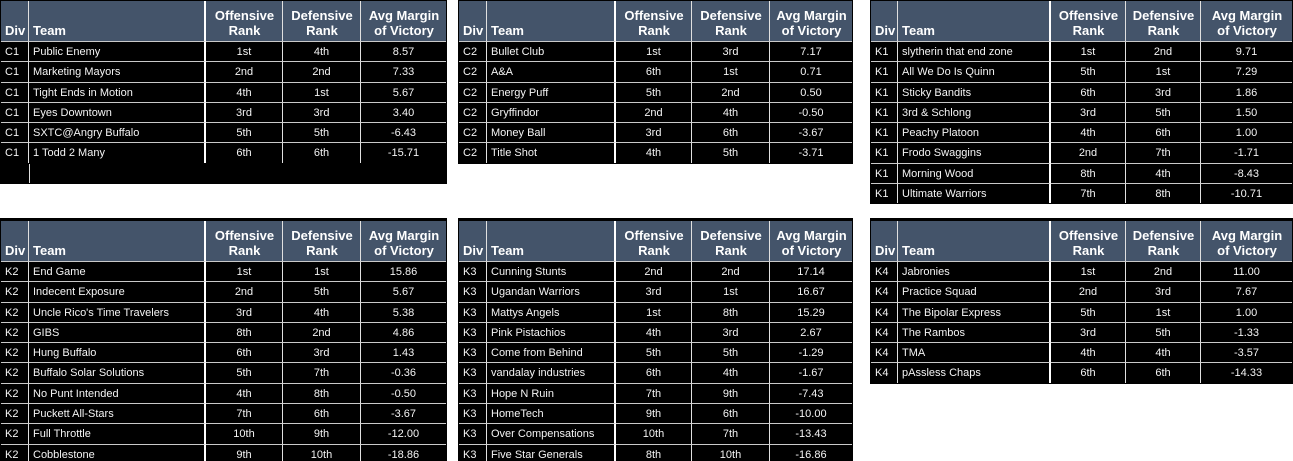 This screenshot has width=1293, height=461. Describe the element at coordinates (551, 132) in the screenshot. I see `cell-team: Money Ball` at that location.